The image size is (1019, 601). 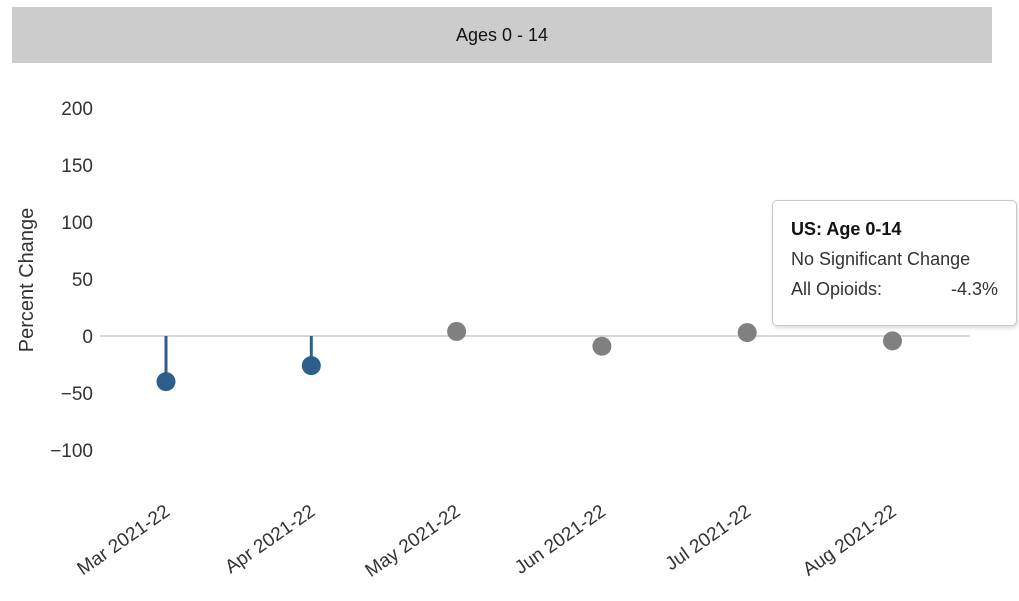 I want to click on y-tick-label: 200, so click(x=77, y=109).